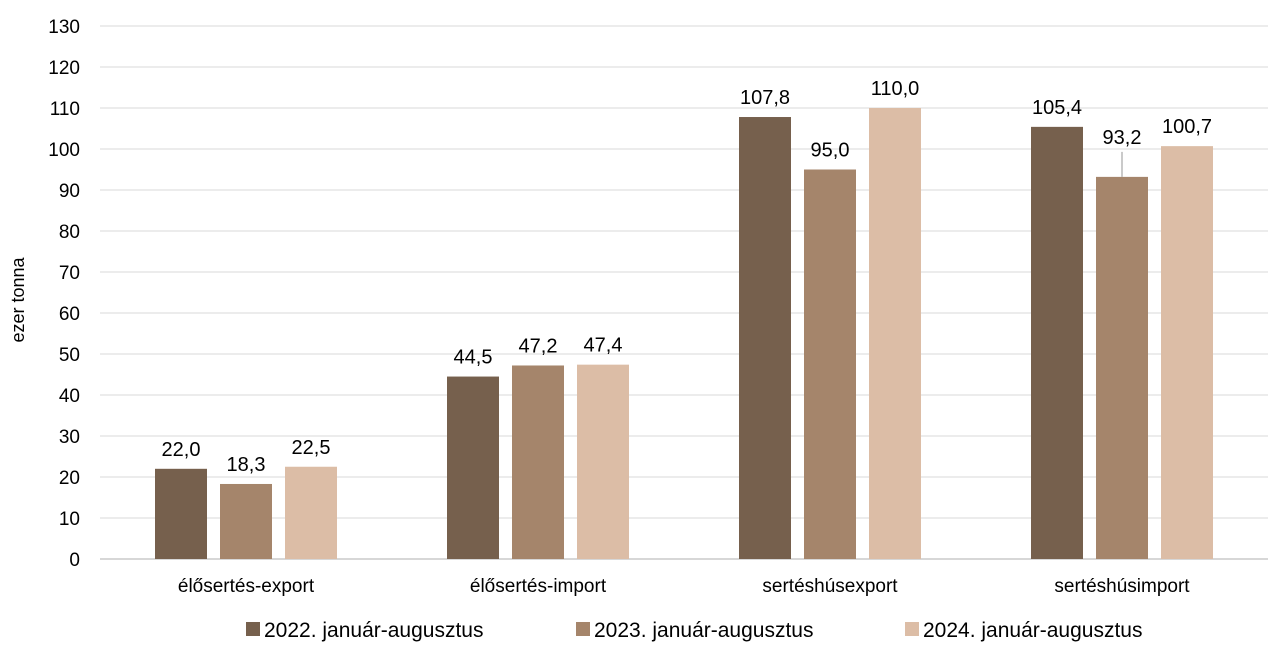 This screenshot has height=656, width=1268. What do you see at coordinates (538, 346) in the screenshot?
I see `data-label: 47,2` at bounding box center [538, 346].